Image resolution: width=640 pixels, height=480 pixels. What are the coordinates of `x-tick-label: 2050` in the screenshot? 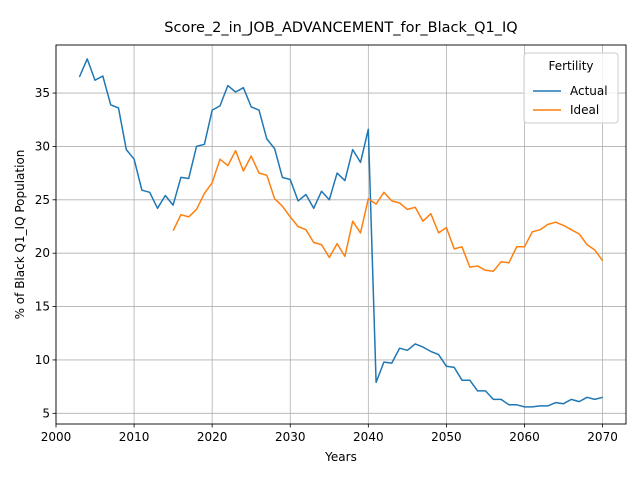 It's located at (446, 437).